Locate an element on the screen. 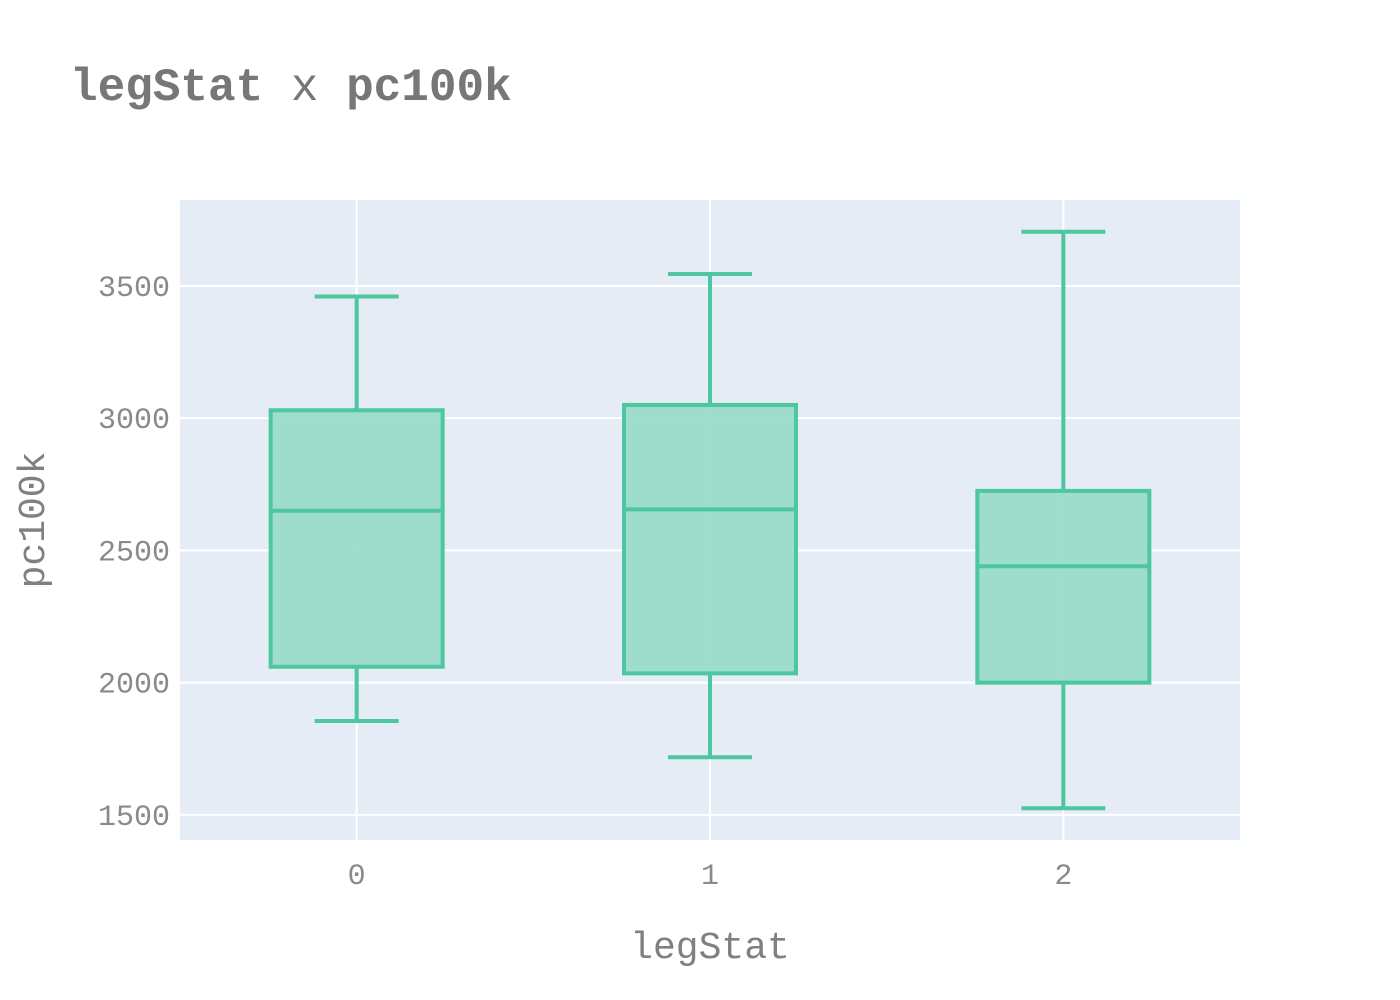  x-tick-label-0: 0 is located at coordinates (357, 877).